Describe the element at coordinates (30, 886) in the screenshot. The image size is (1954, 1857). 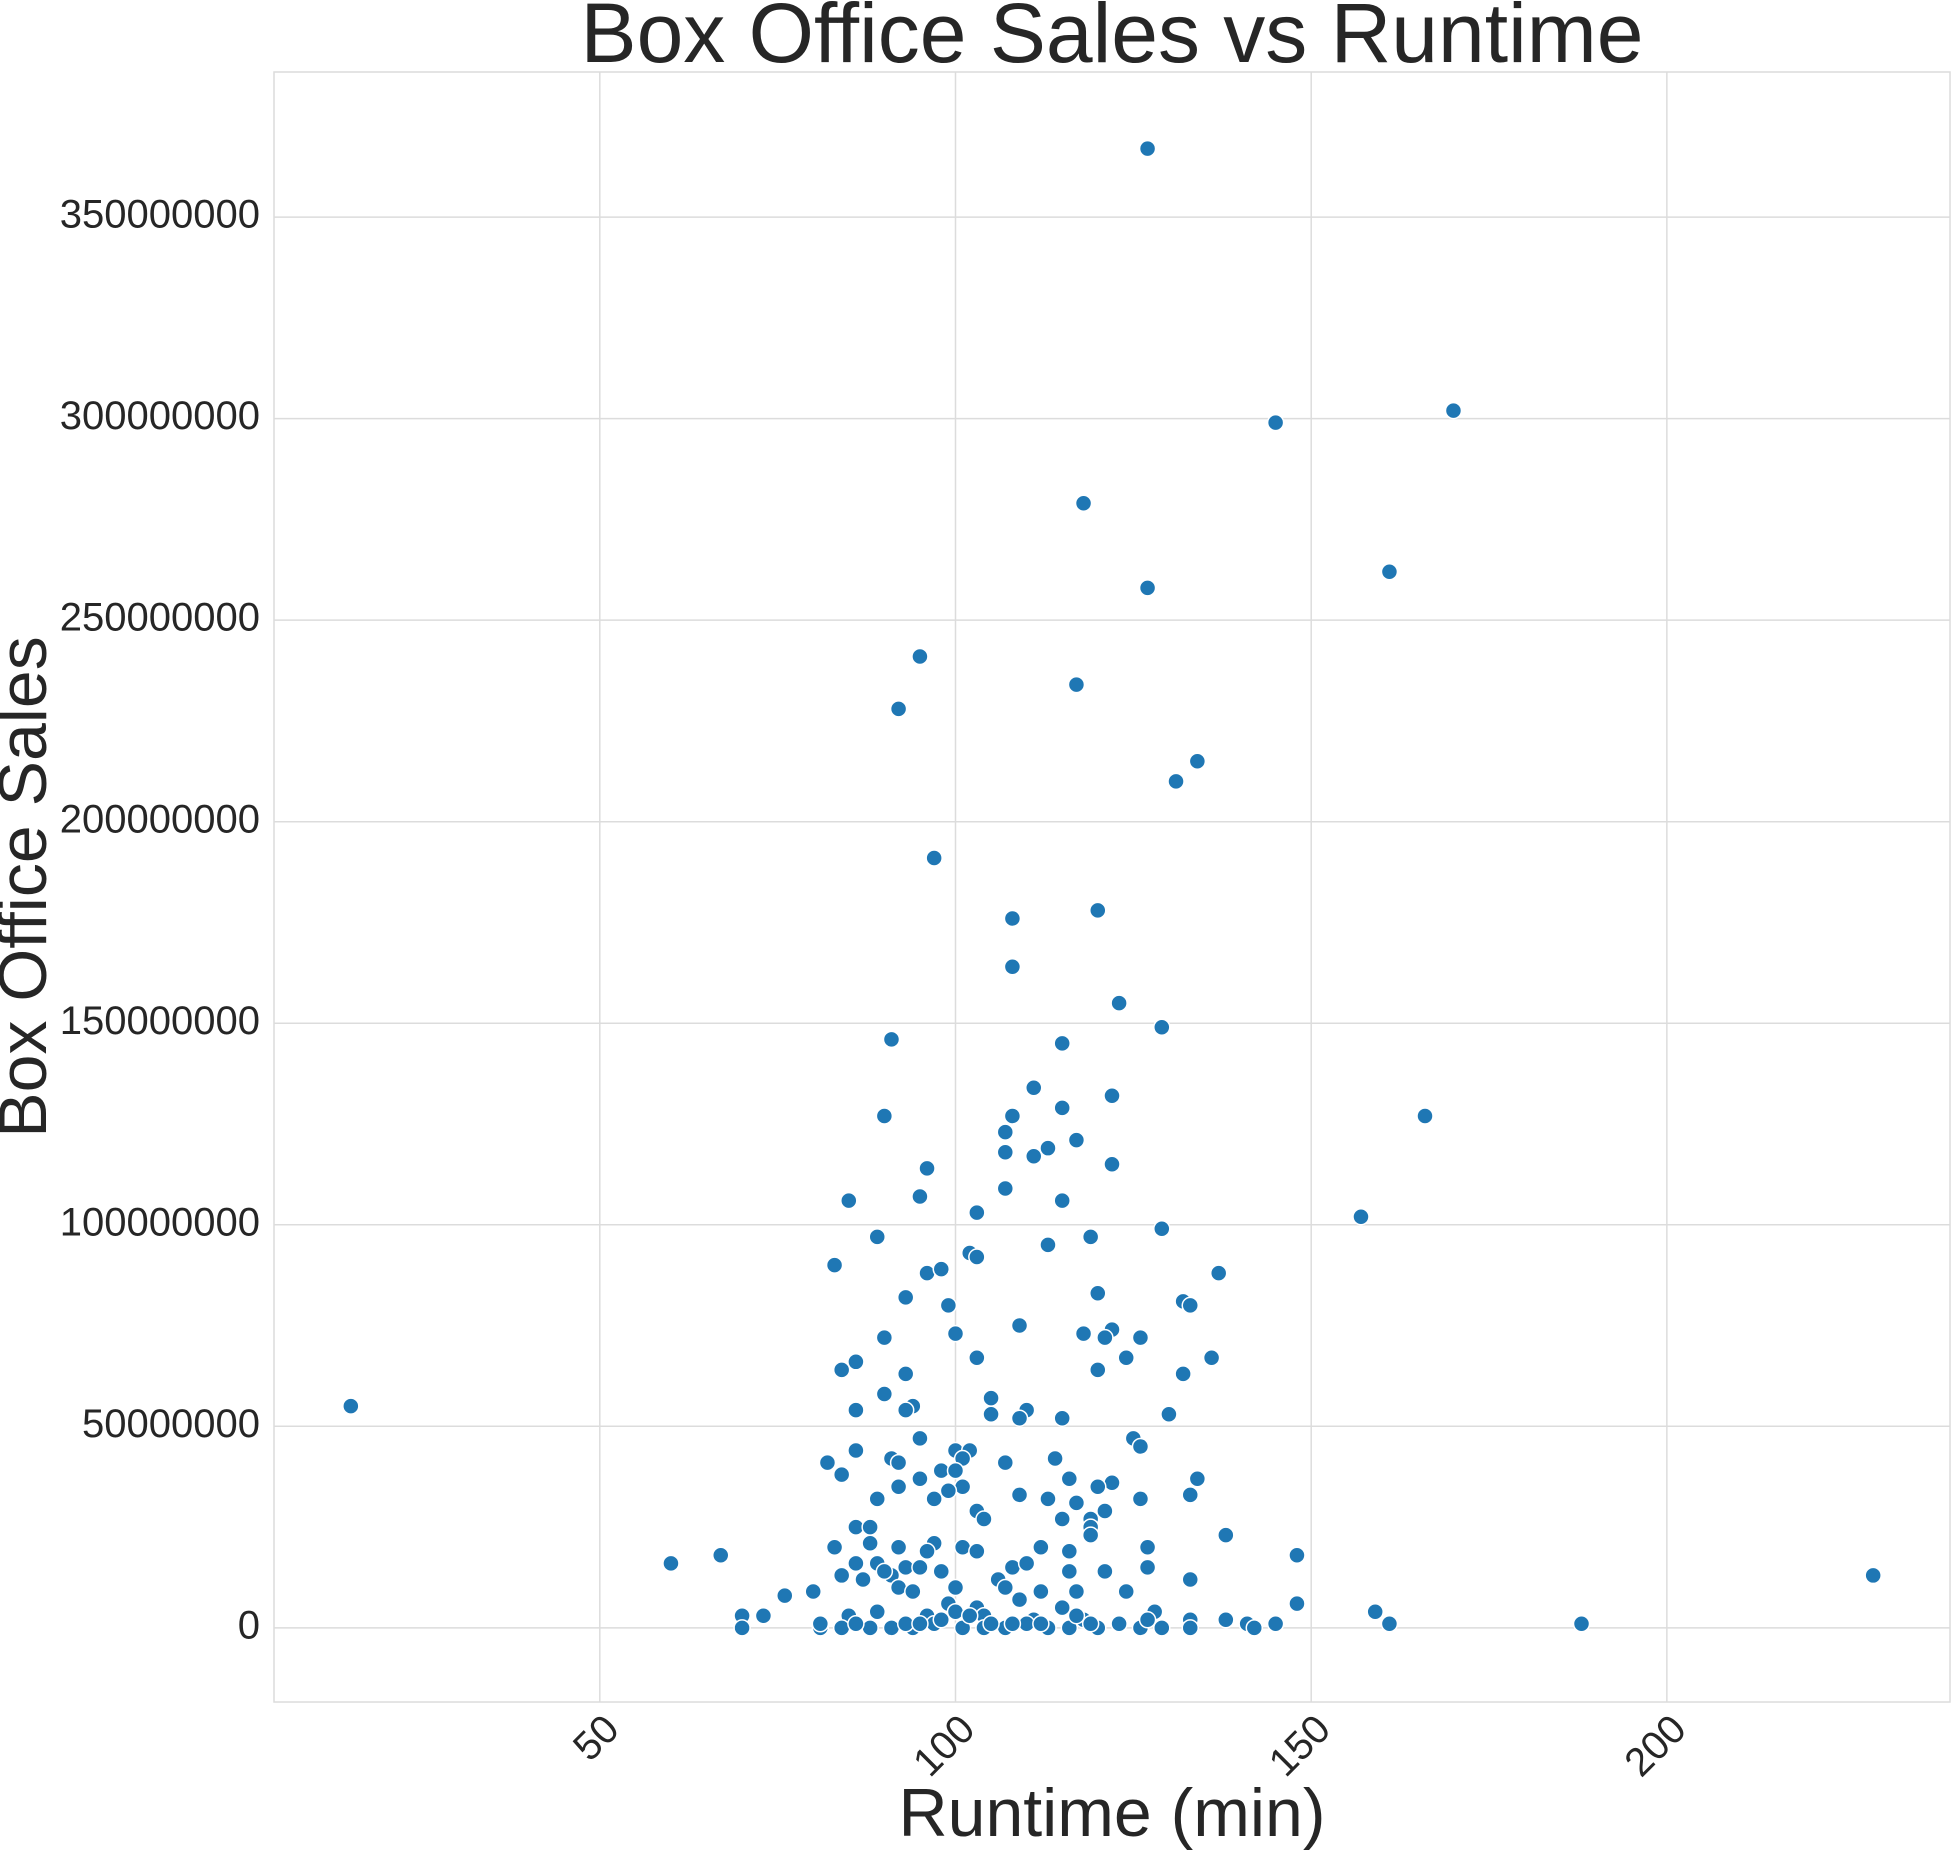
I see `y-axis-label: Box Office Sales` at that location.